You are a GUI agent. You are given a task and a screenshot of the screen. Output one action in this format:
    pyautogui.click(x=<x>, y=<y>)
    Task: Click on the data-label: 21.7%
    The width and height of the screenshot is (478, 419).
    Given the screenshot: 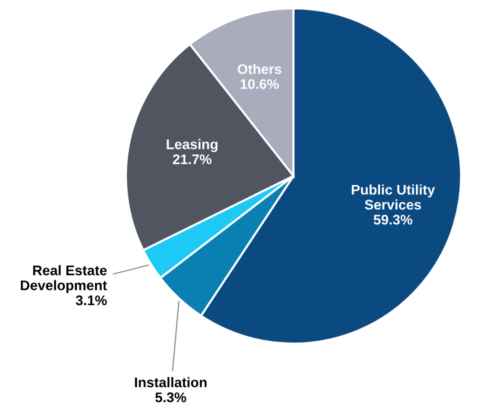 What is the action you would take?
    pyautogui.click(x=192, y=159)
    